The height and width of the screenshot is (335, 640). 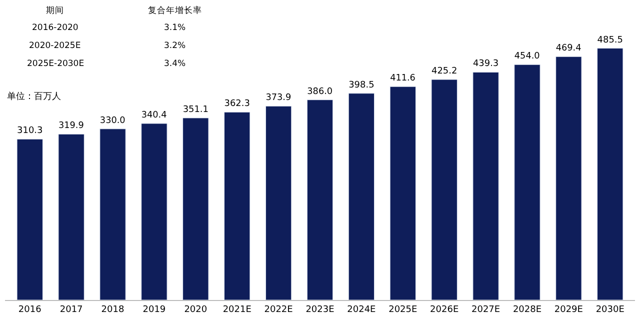 What do you see at coordinates (361, 309) in the screenshot?
I see `x-tick-label: 2024E` at bounding box center [361, 309].